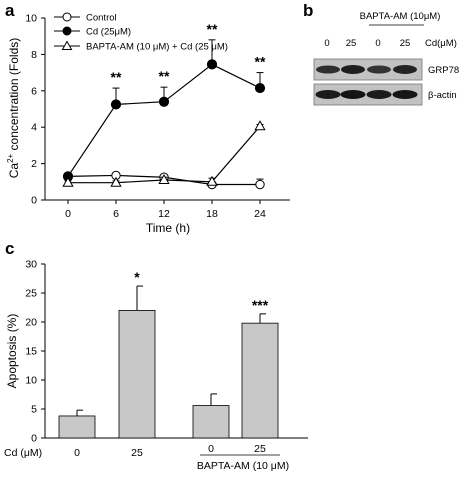 This screenshot has width=472, height=479. Describe the element at coordinates (9, 248) in the screenshot. I see `panel-c-letter: c` at that location.